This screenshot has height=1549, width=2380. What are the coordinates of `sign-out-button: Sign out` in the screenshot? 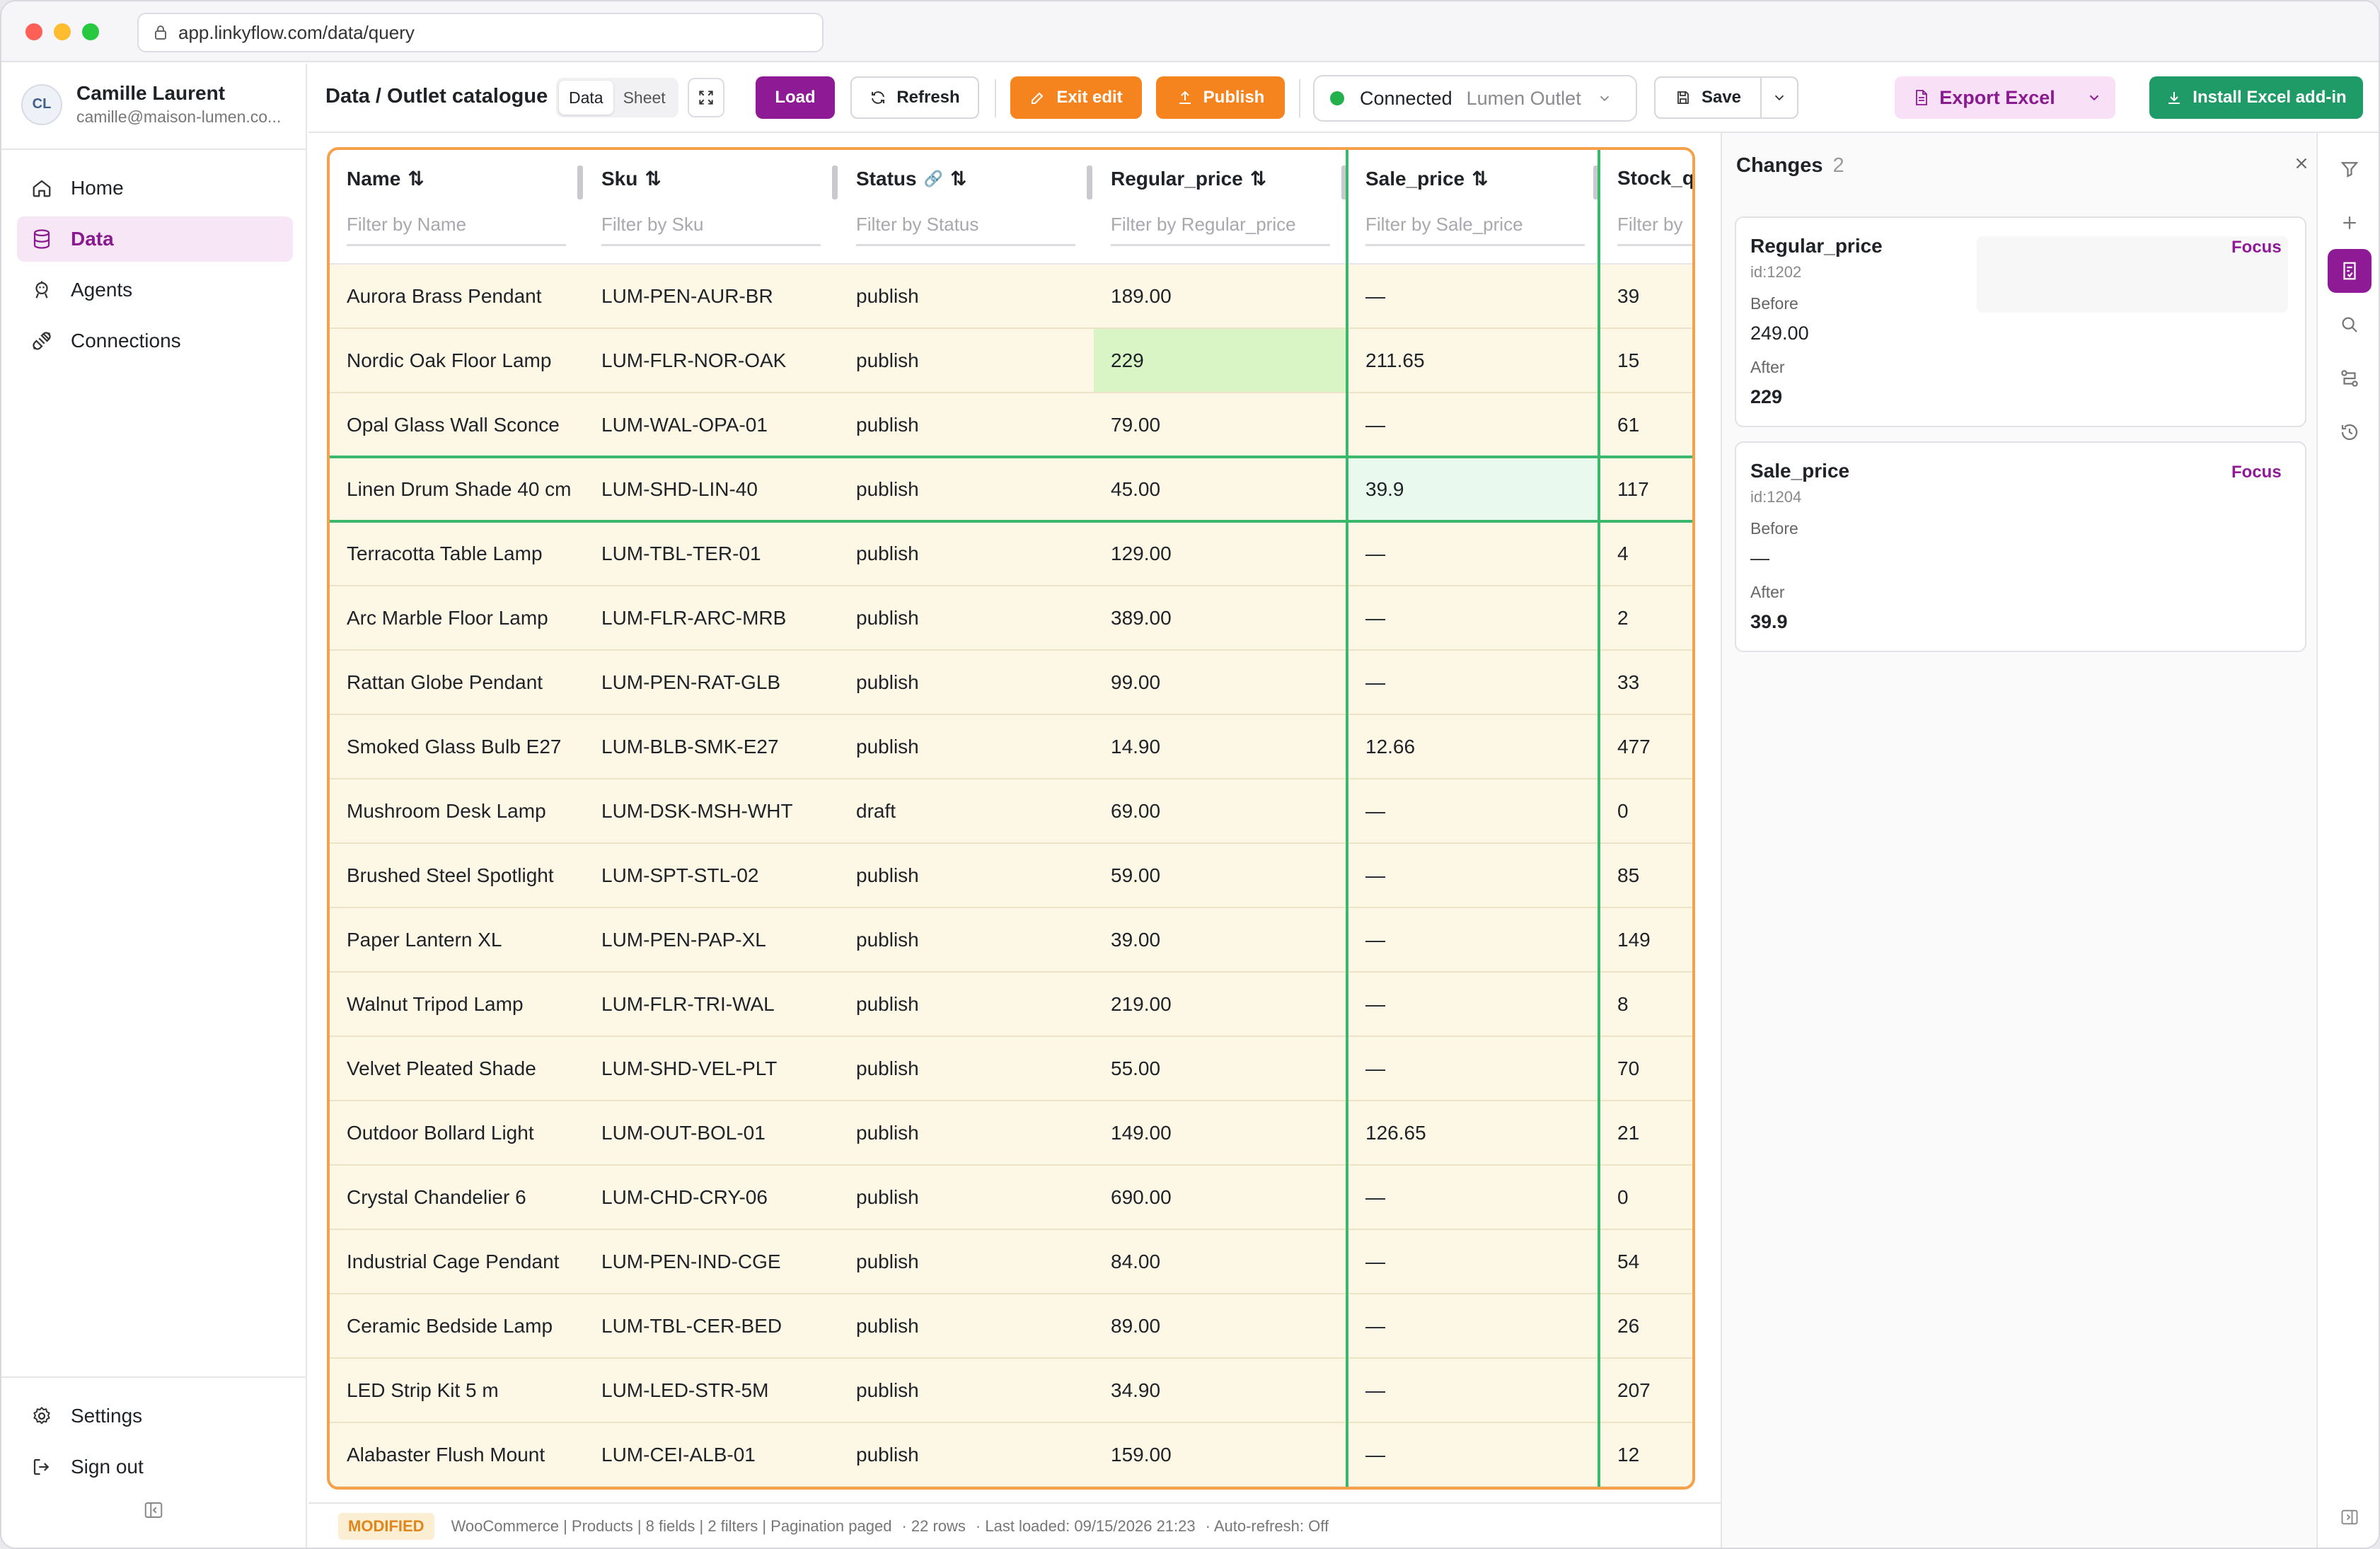 It's located at (155, 1467).